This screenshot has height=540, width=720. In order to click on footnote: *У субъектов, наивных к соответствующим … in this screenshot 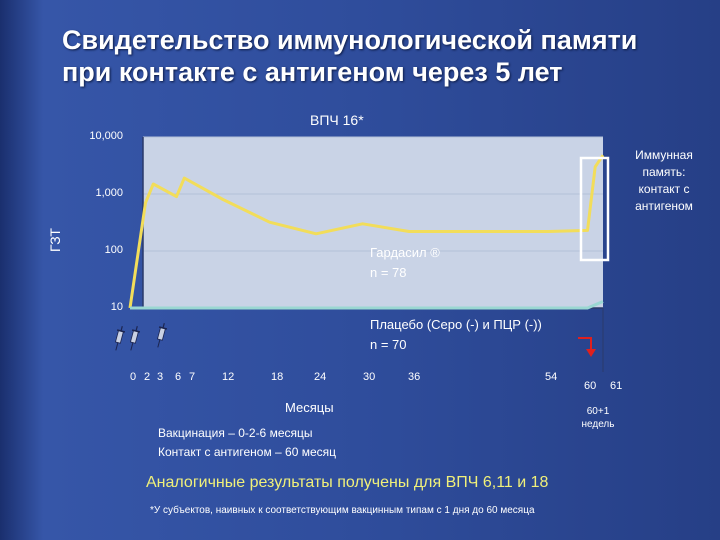, I will do `click(342, 510)`.